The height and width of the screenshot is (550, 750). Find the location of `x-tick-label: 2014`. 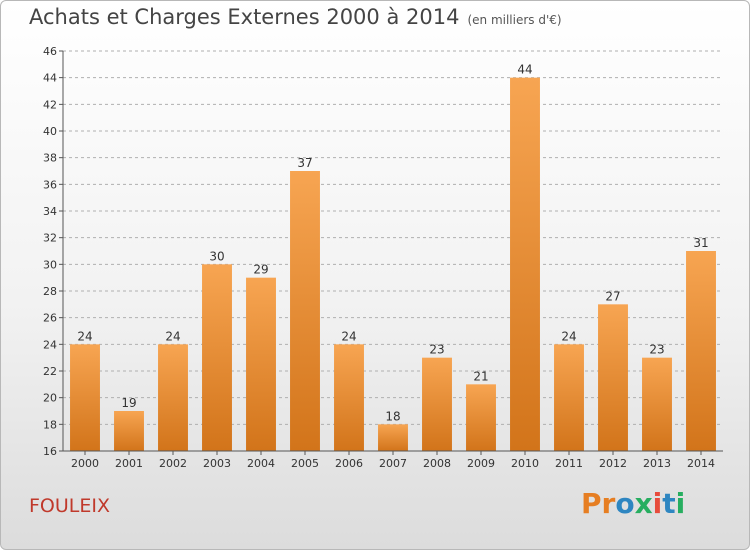

x-tick-label: 2014 is located at coordinates (701, 463).